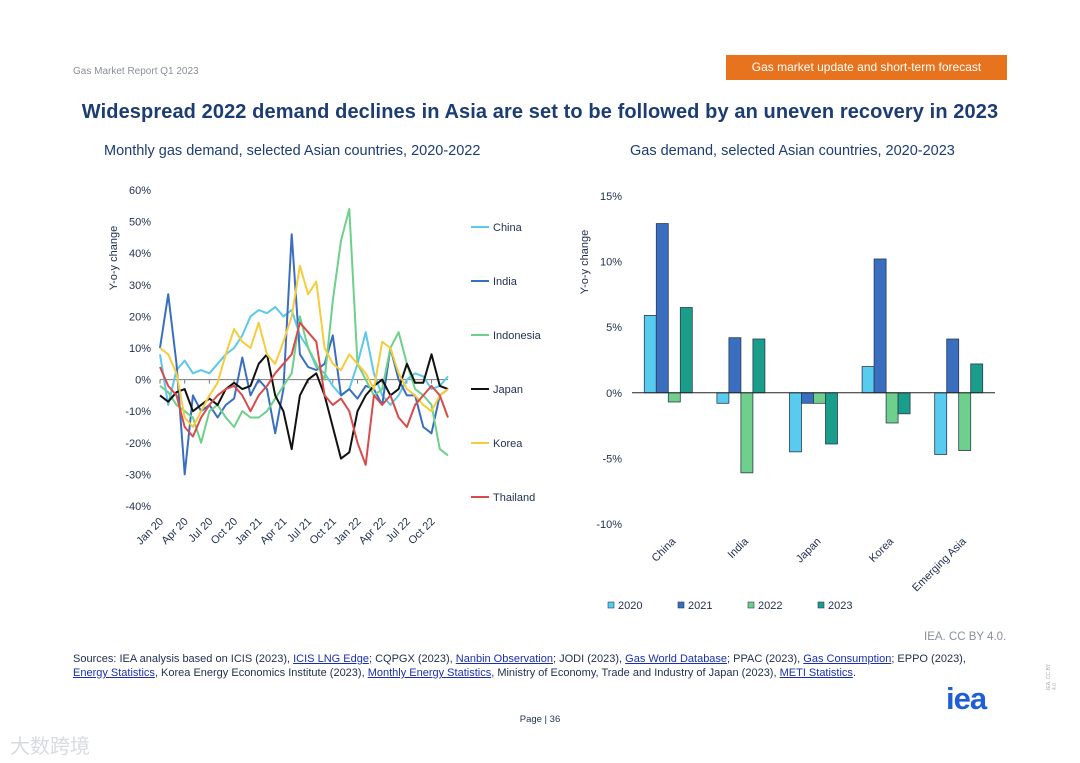  Describe the element at coordinates (765, 659) in the screenshot. I see `source-text: ; PPAC (2023),` at that location.